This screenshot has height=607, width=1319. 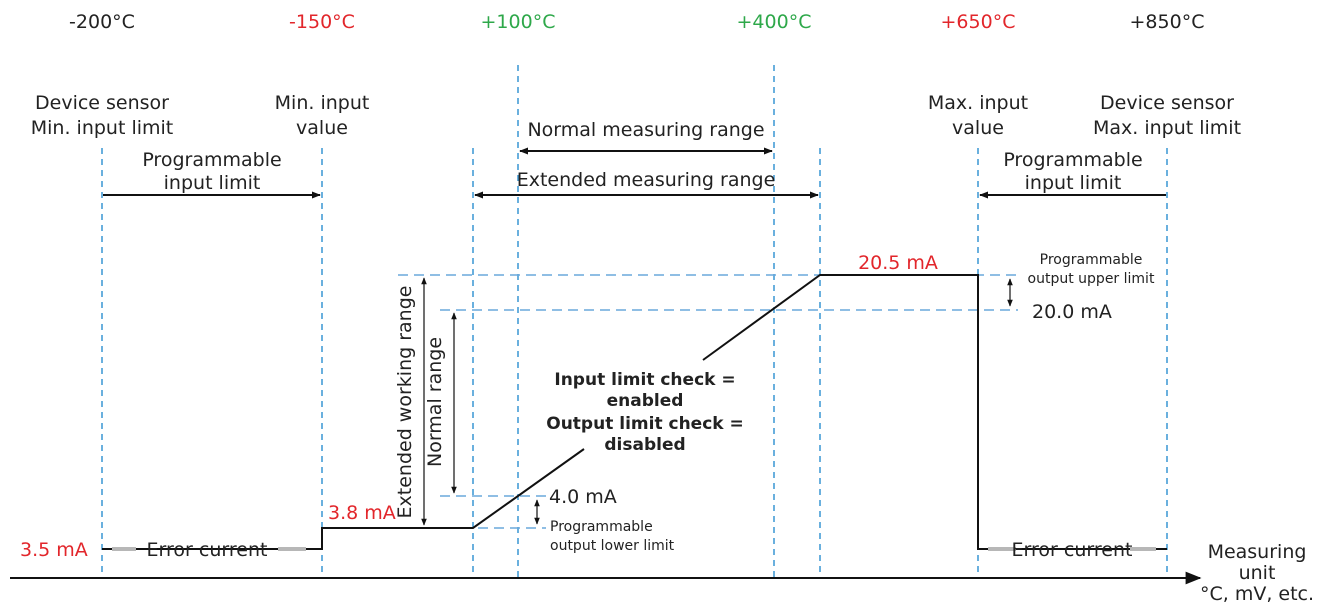 I want to click on measuring-unit-label-line1: Measuring, so click(x=1257, y=552).